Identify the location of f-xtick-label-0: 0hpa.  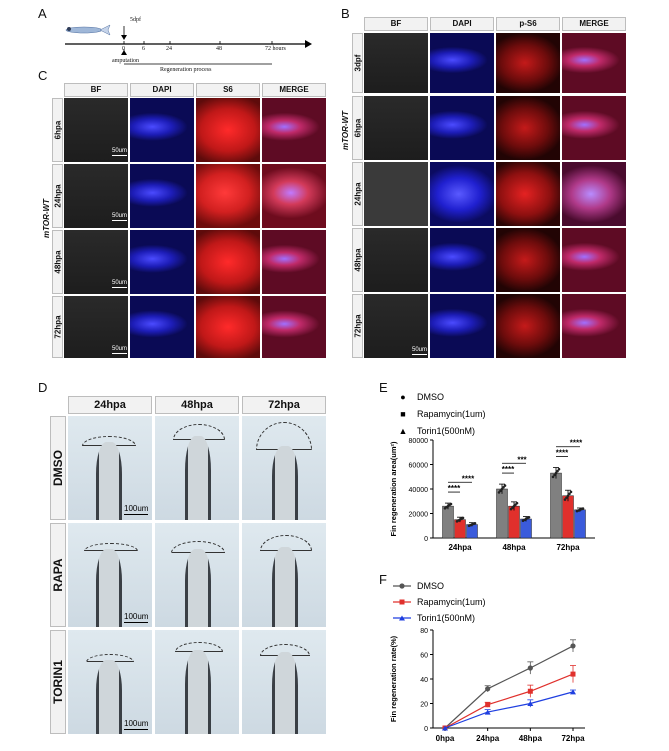
(445, 738).